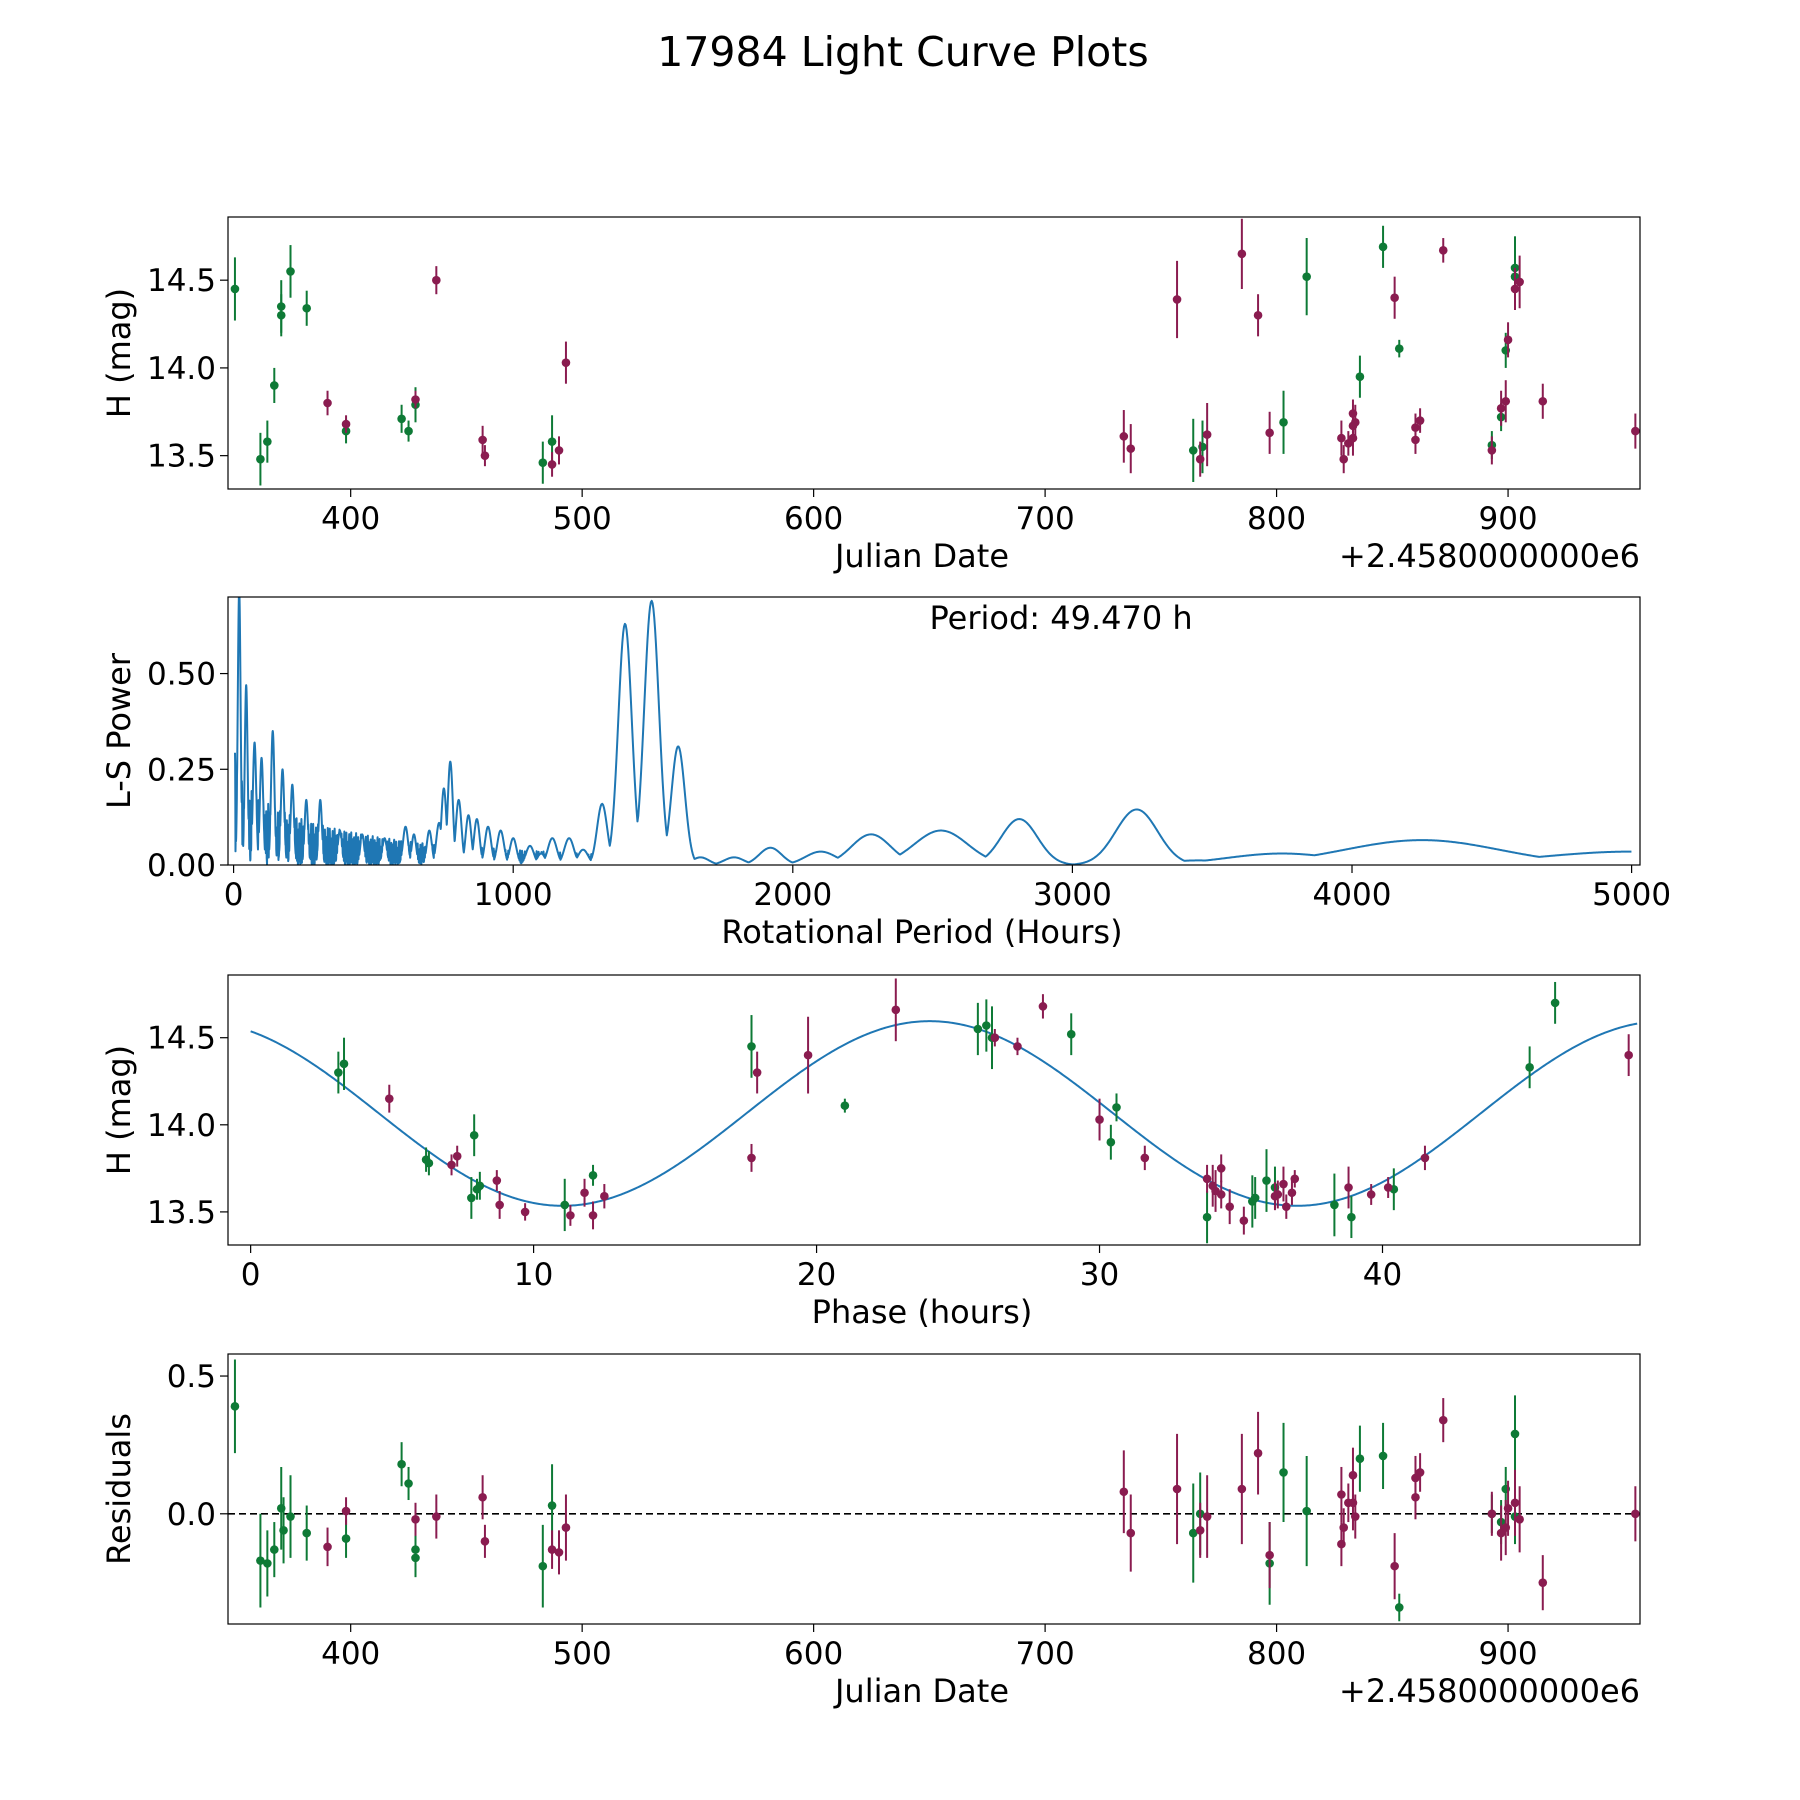  What do you see at coordinates (1045, 519) in the screenshot?
I see `x-tick-label: 700` at bounding box center [1045, 519].